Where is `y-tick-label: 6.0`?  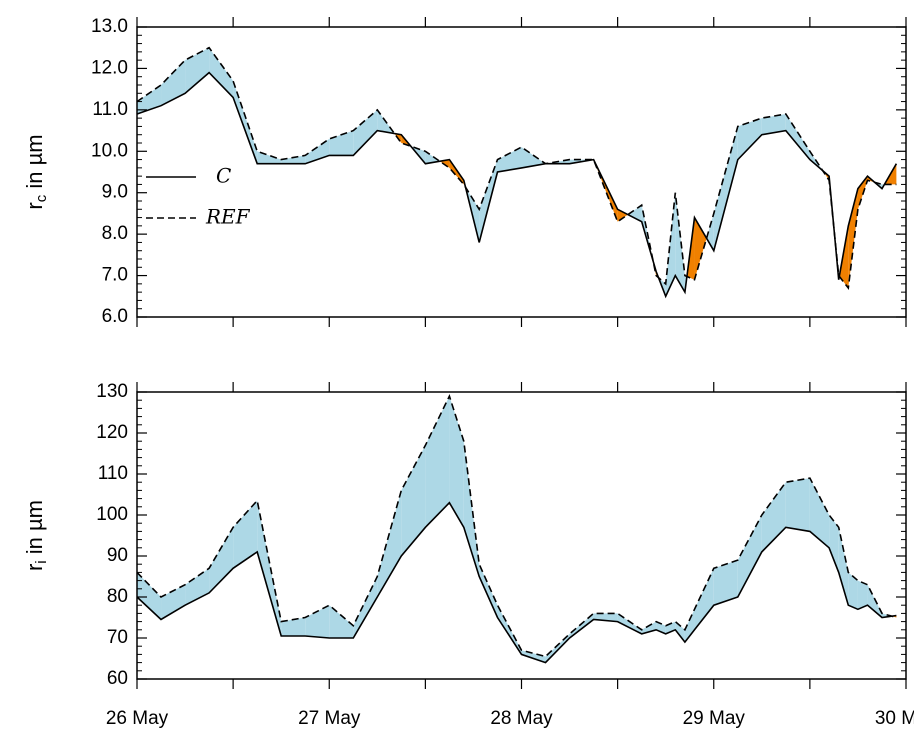
y-tick-label: 6.0 is located at coordinates (115, 316).